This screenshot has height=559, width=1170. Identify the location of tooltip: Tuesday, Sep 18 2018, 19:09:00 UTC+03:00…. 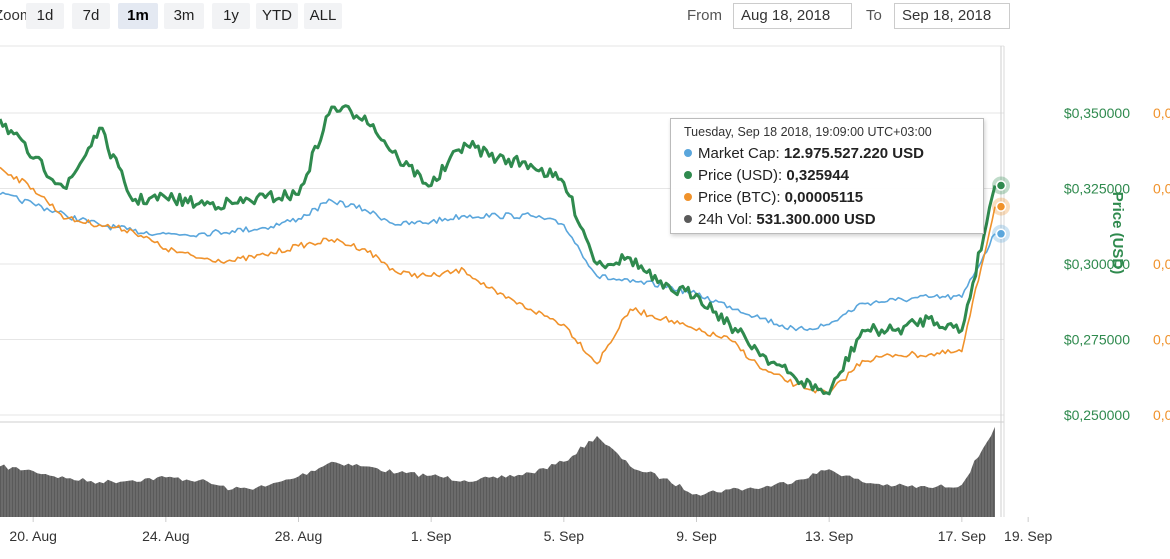
(827, 176).